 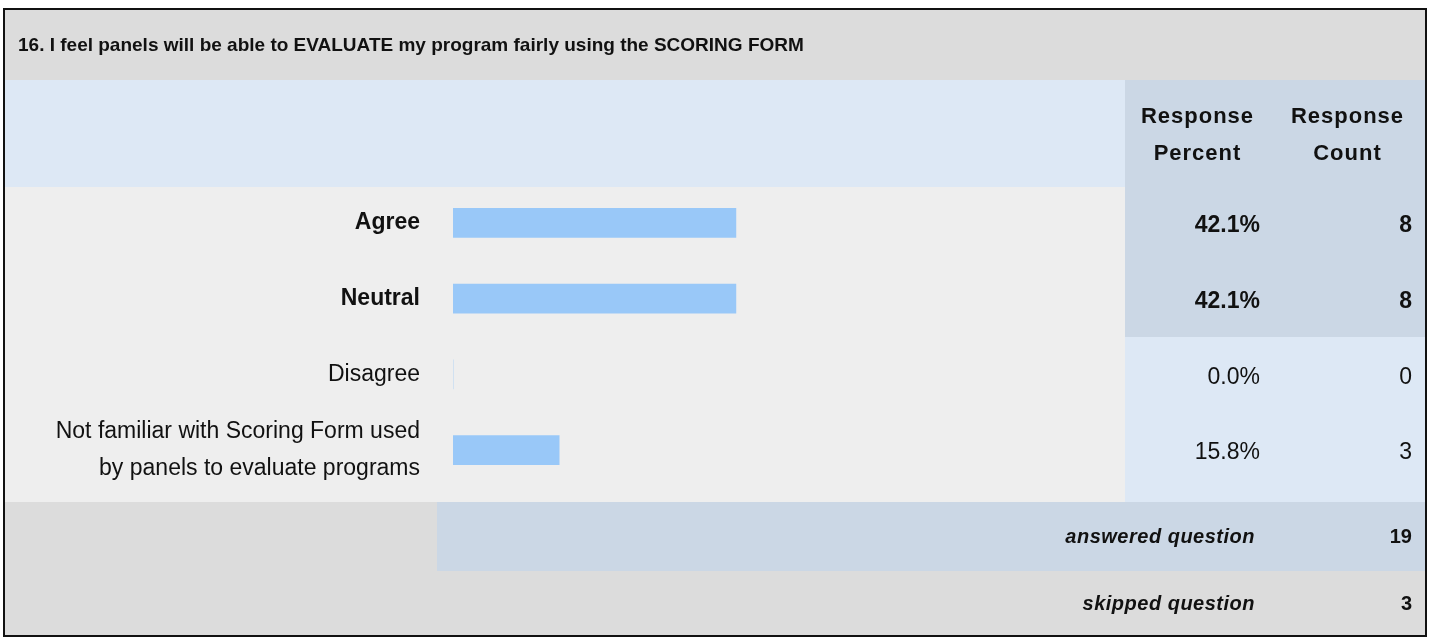 I want to click on text: answered question, so click(x=1159, y=536).